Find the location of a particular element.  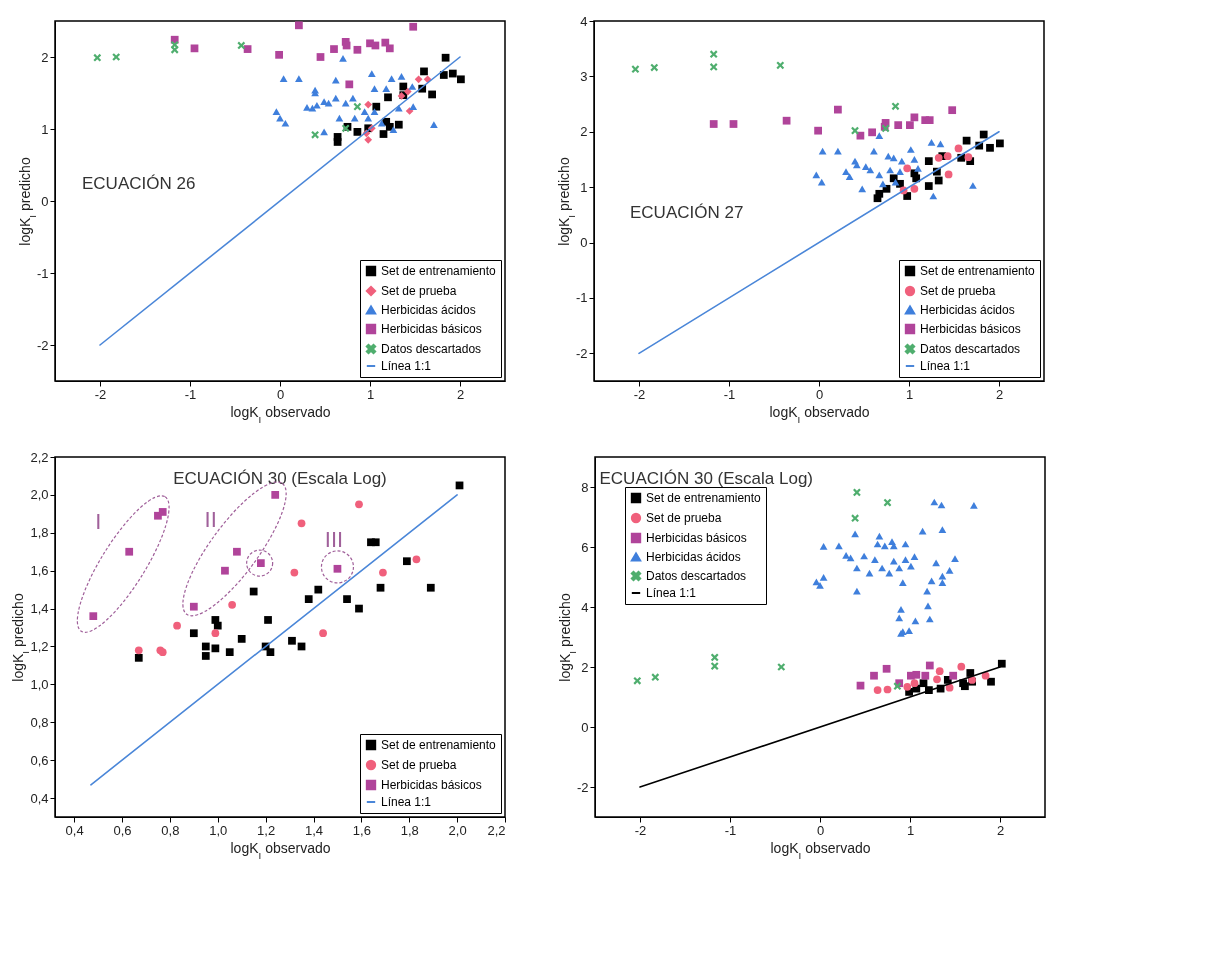

x-tick-label: 2,0 is located at coordinates (457, 830).